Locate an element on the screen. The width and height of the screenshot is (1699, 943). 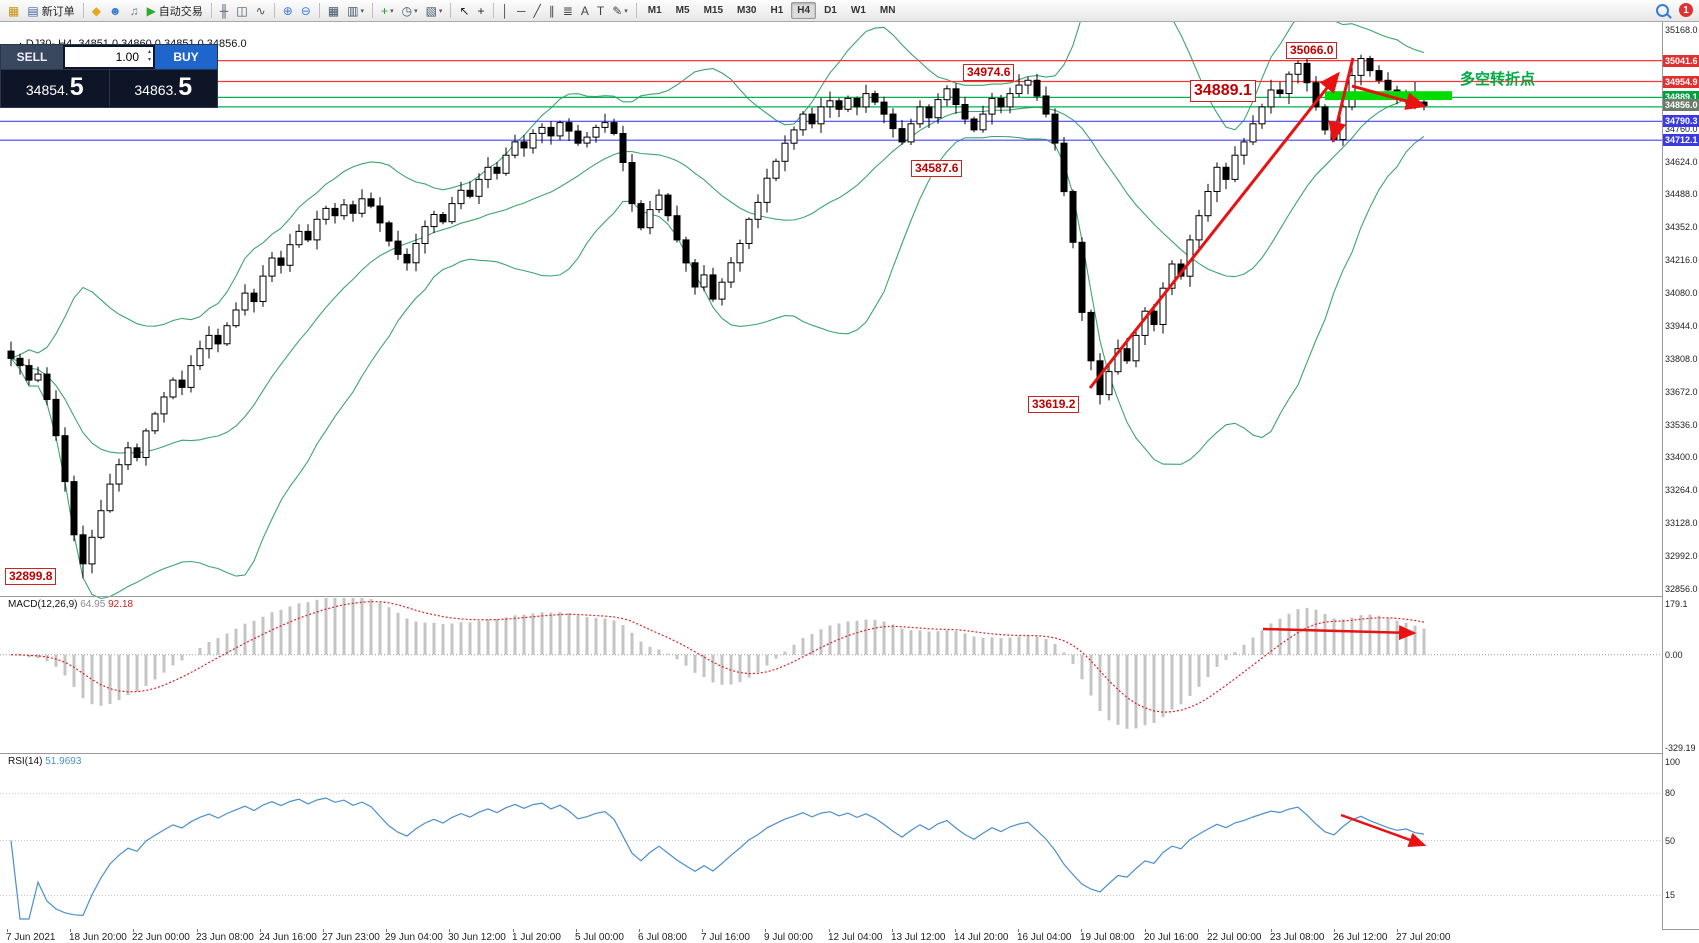
macd-name: MACD(12,26,9) is located at coordinates (43, 604).